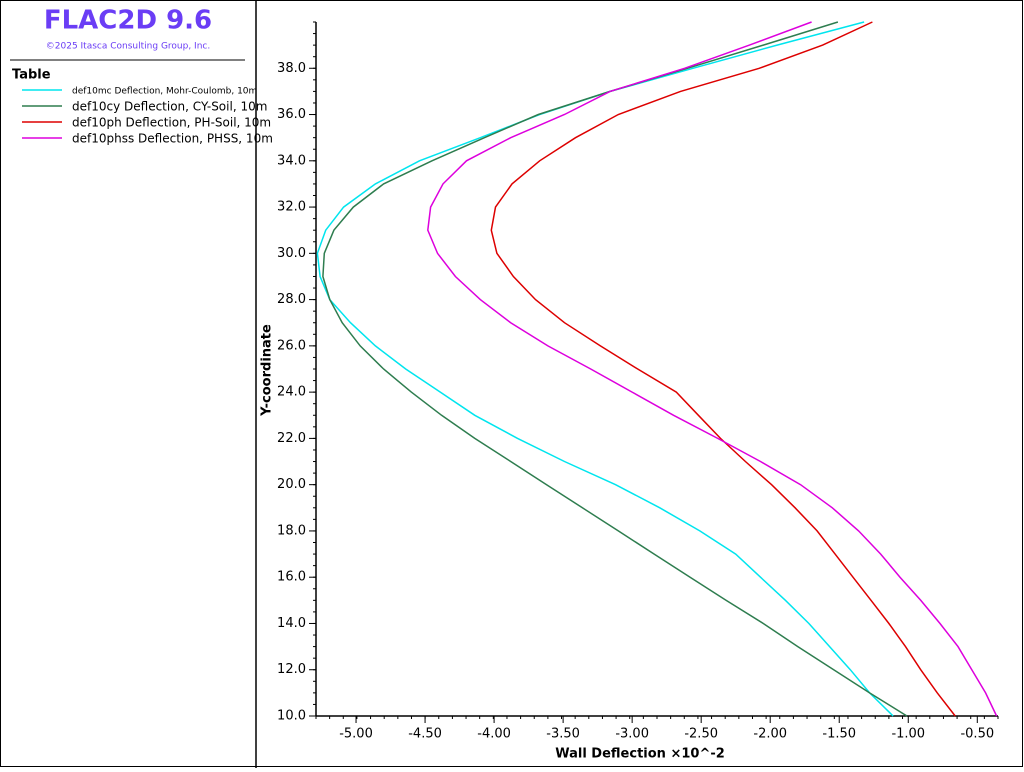 The width and height of the screenshot is (1024, 772). Describe the element at coordinates (267, 370) in the screenshot. I see `y-axis-label: Y-coordinate` at that location.